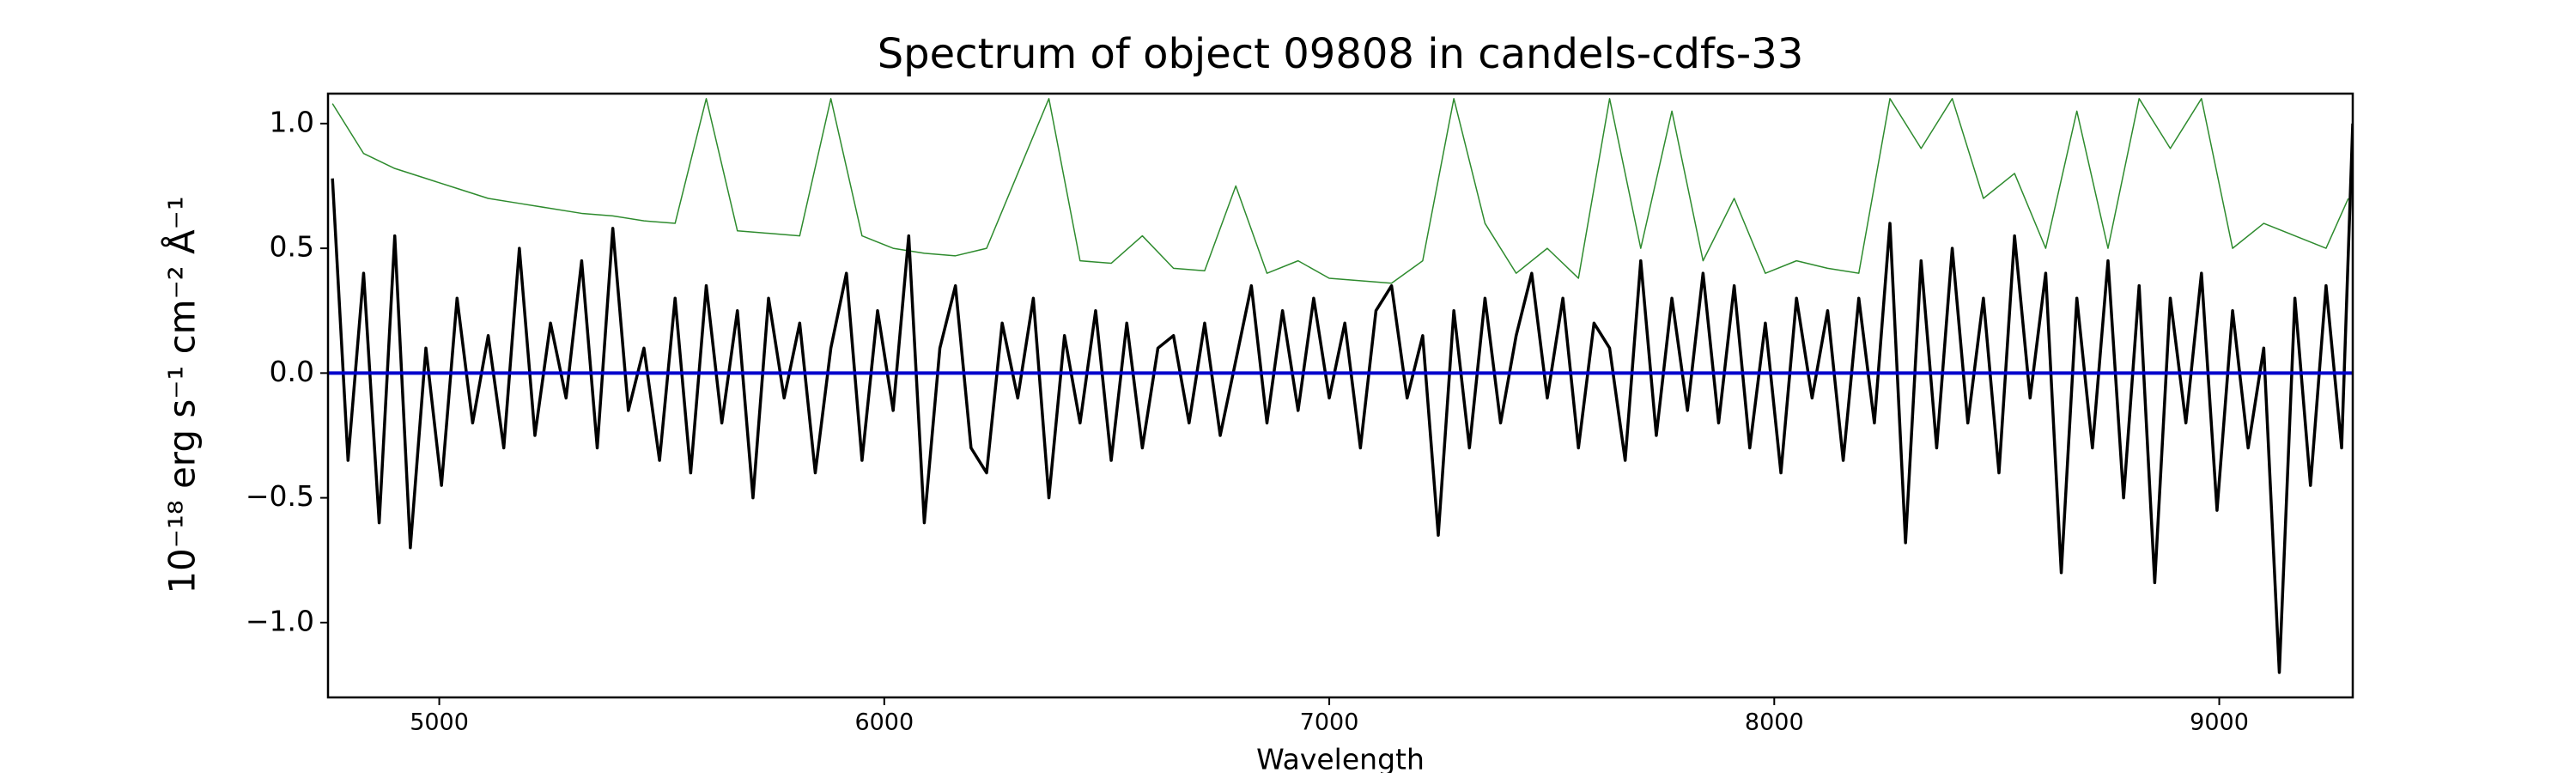 This screenshot has width=2576, height=773. I want to click on x-axis-label: Wavelength, so click(1341, 758).